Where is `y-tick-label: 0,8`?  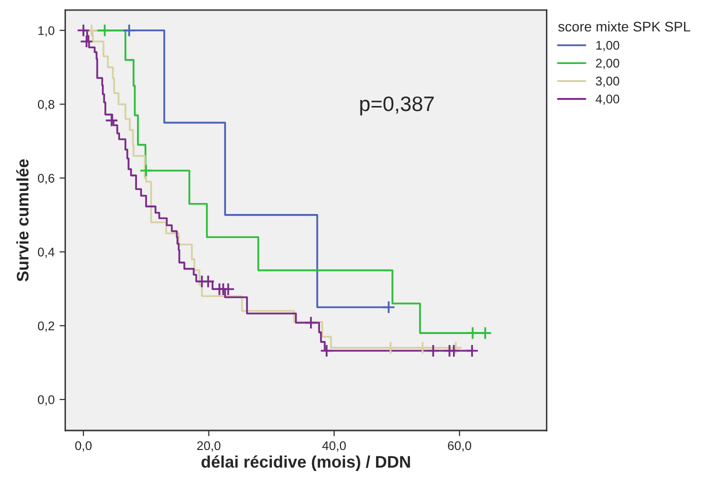 y-tick-label: 0,8 is located at coordinates (46, 105).